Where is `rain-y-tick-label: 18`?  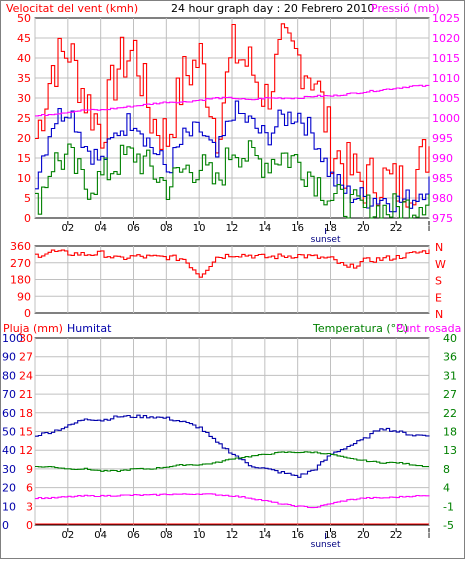 rain-y-tick-label: 18 is located at coordinates (26, 413).